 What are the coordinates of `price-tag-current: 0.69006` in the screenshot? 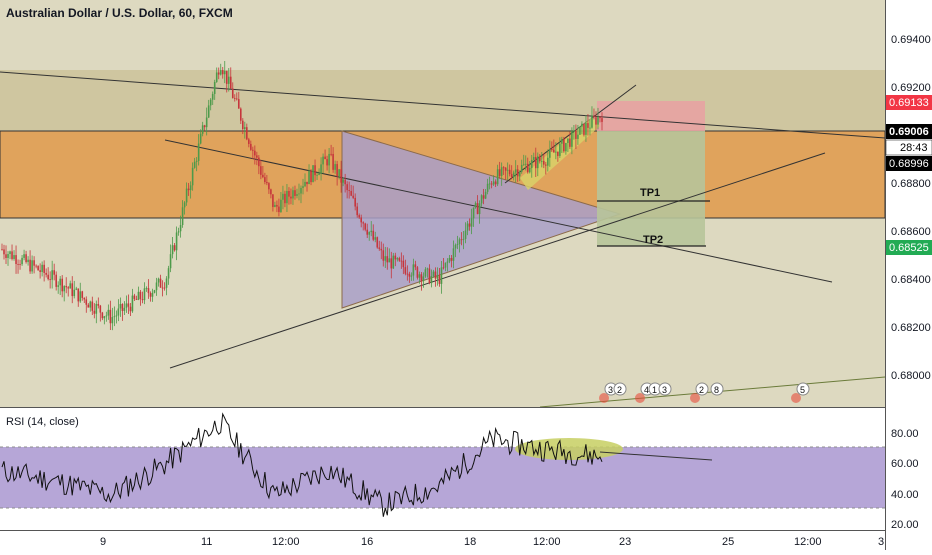 It's located at (909, 131).